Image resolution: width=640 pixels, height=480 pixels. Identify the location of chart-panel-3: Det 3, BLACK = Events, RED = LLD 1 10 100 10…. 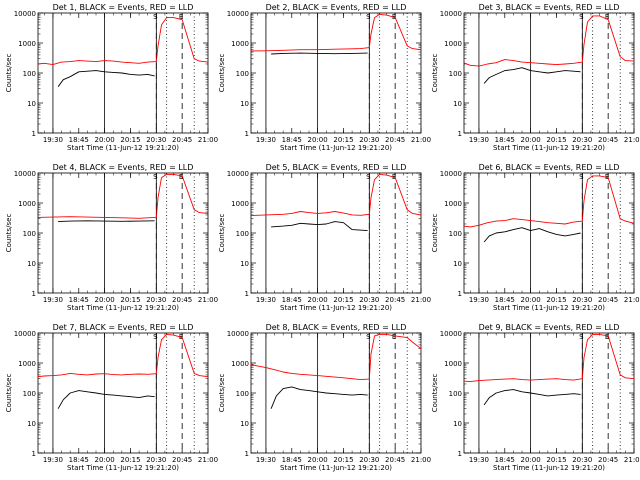
(535, 77).